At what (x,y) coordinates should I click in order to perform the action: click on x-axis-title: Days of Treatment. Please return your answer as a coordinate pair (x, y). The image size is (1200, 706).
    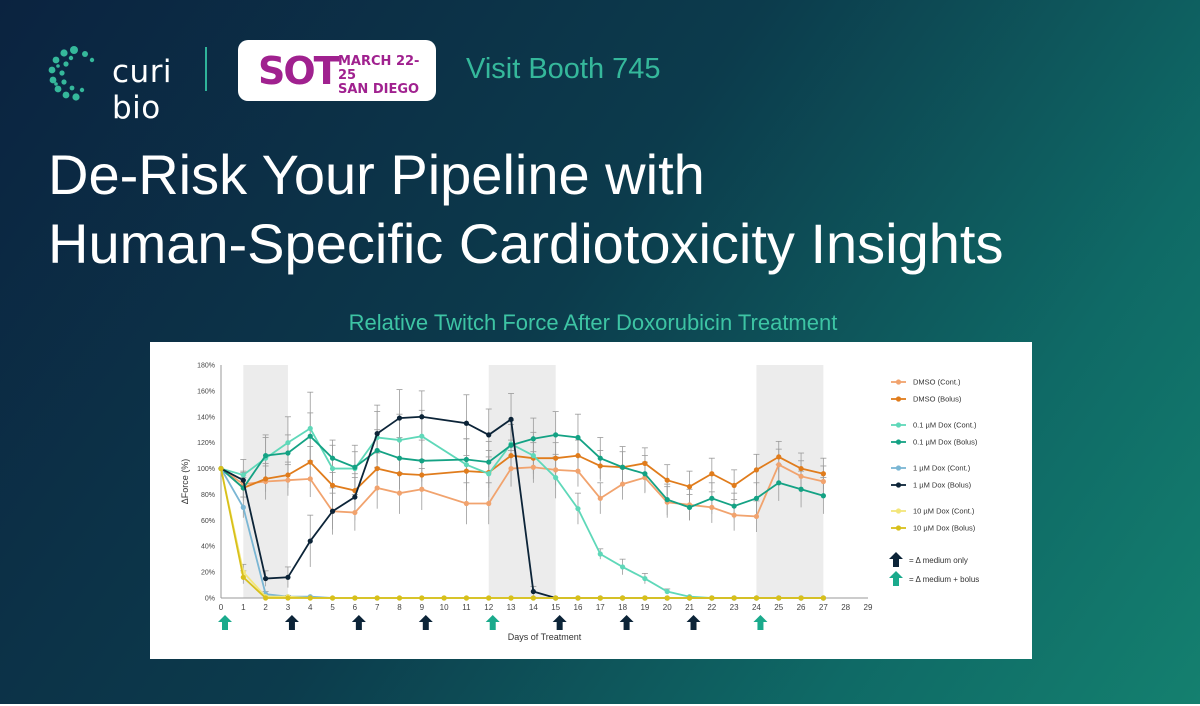
    Looking at the image, I should click on (545, 637).